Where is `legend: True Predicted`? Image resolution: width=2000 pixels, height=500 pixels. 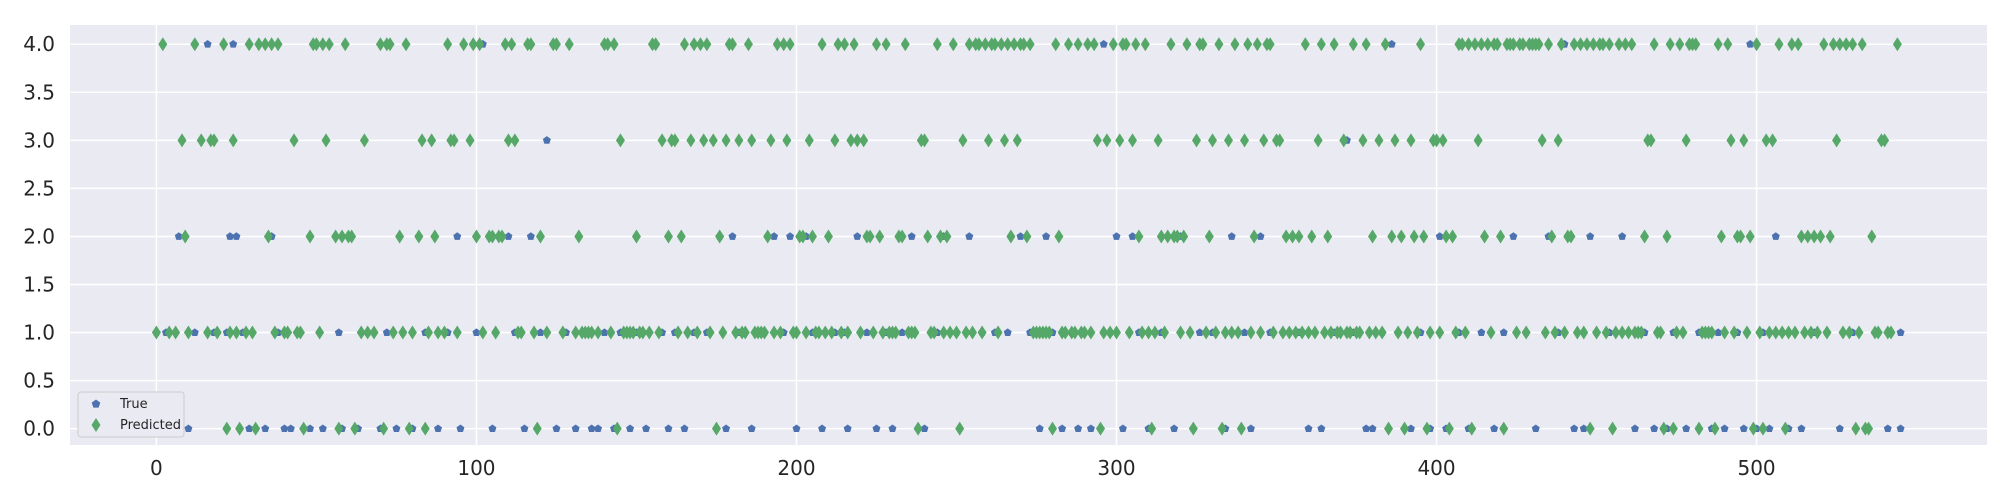 legend: True Predicted is located at coordinates (131, 414).